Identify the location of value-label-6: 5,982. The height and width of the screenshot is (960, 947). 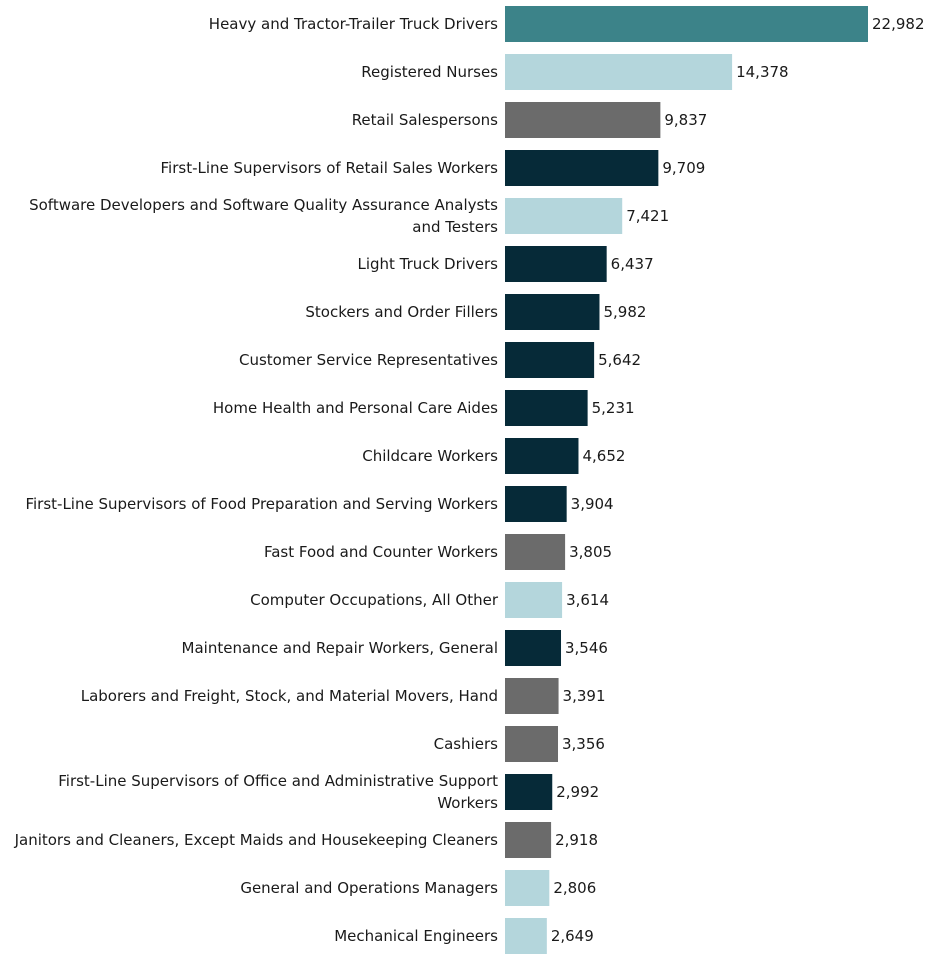
(624, 312).